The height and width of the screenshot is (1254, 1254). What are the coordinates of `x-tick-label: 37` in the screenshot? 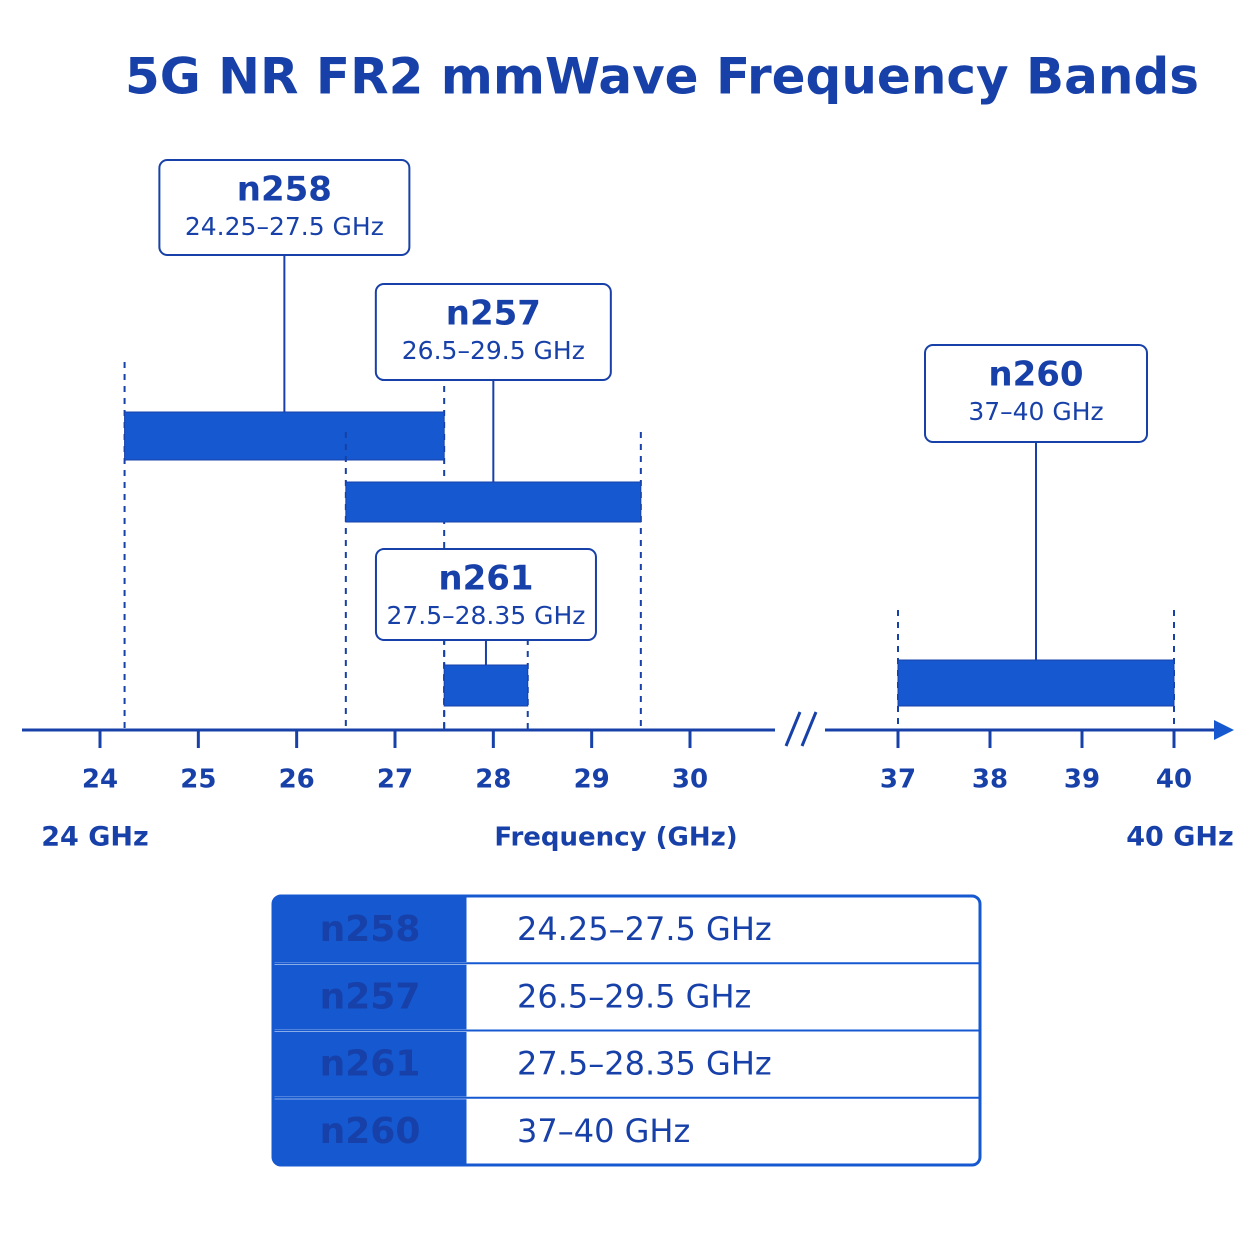 It's located at (898, 780).